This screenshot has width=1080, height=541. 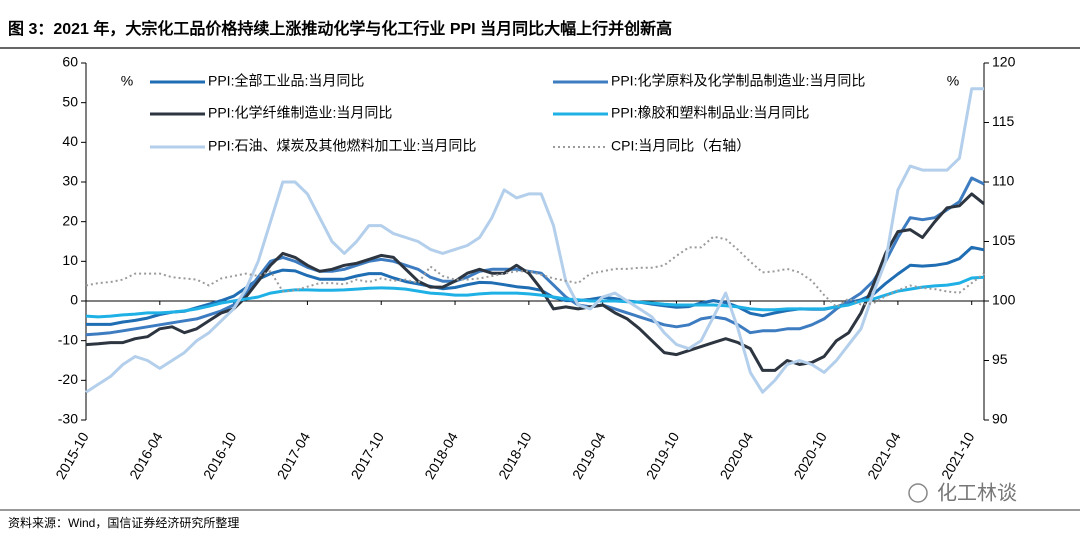 What do you see at coordinates (367, 455) in the screenshot?
I see `x-tick-label: 2017-10` at bounding box center [367, 455].